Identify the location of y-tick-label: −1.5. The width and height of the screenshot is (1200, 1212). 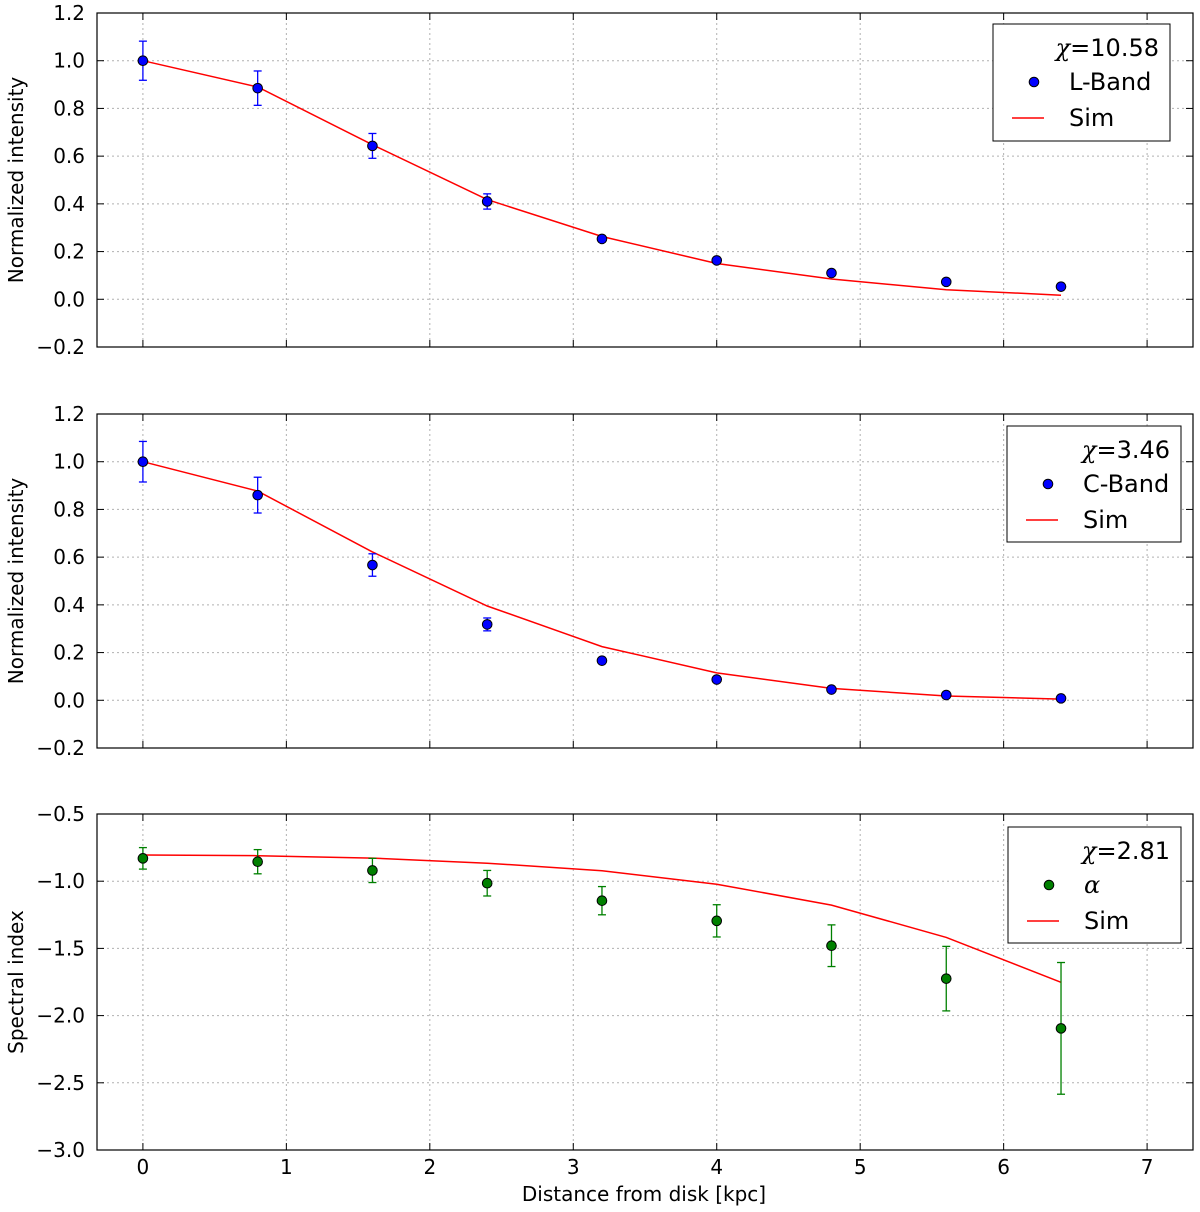
(60, 948).